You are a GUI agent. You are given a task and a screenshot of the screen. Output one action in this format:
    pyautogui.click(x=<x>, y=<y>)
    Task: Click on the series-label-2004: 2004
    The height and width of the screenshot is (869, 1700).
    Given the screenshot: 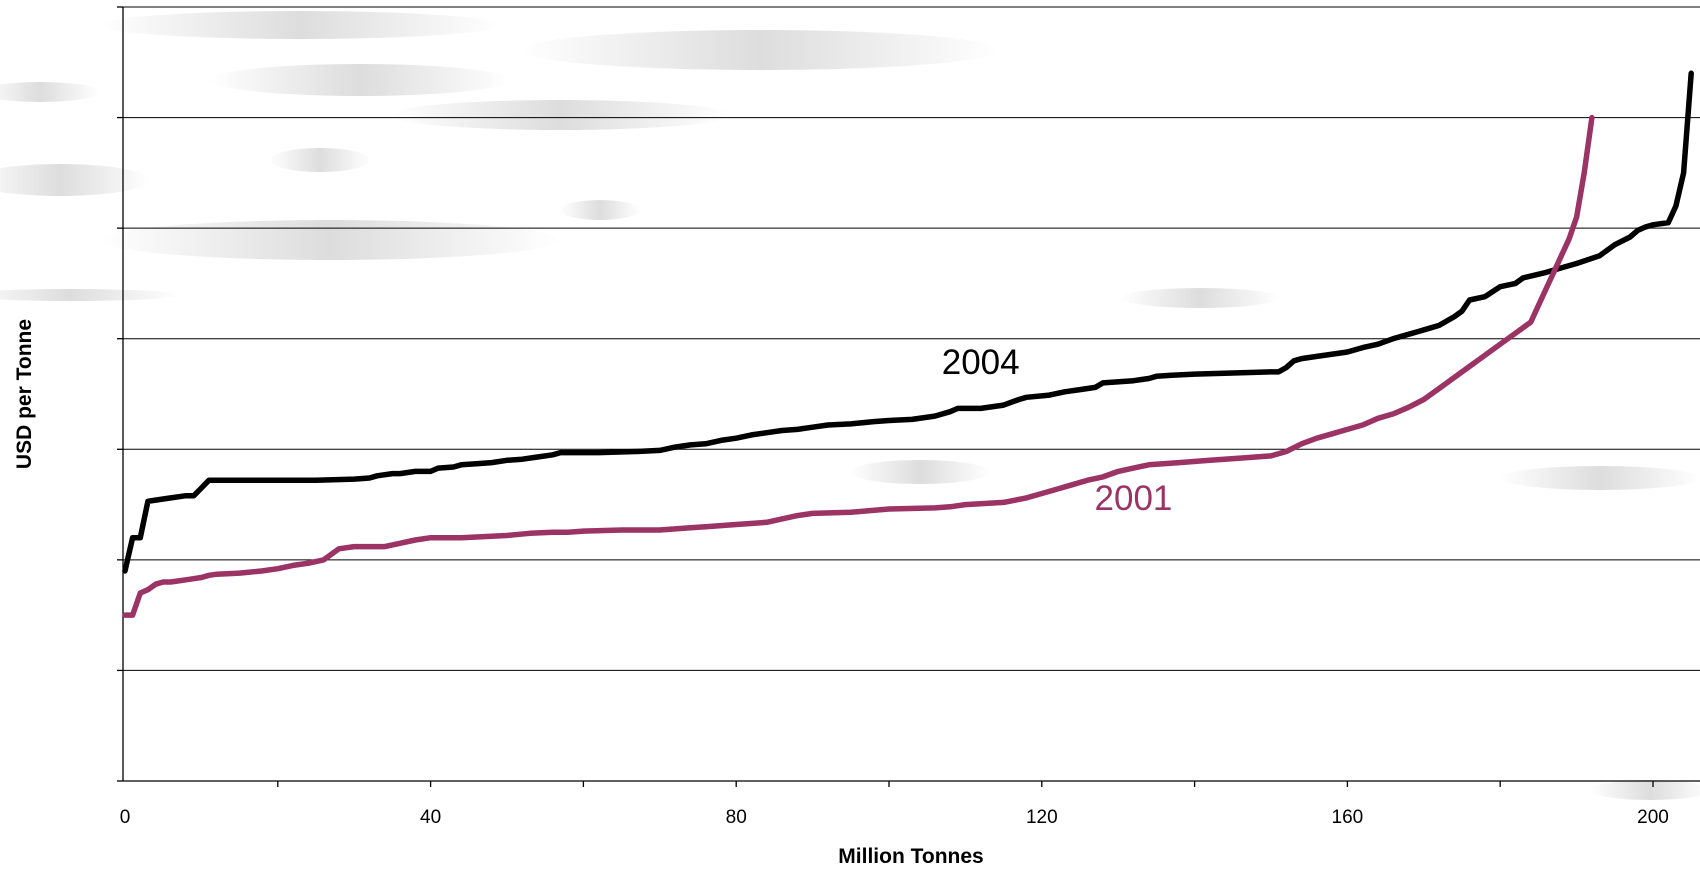 What is the action you would take?
    pyautogui.click(x=981, y=362)
    